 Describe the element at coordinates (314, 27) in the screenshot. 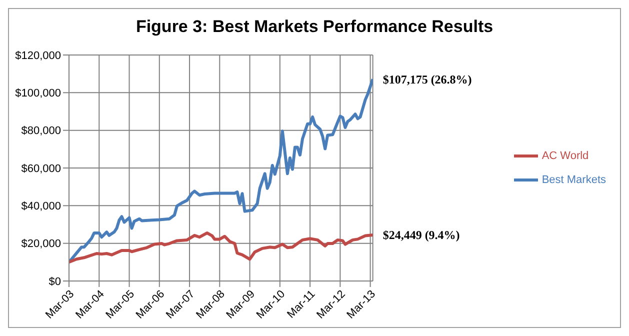

I see `chart-title: Figure 3: Best Markets Performance Results` at that location.